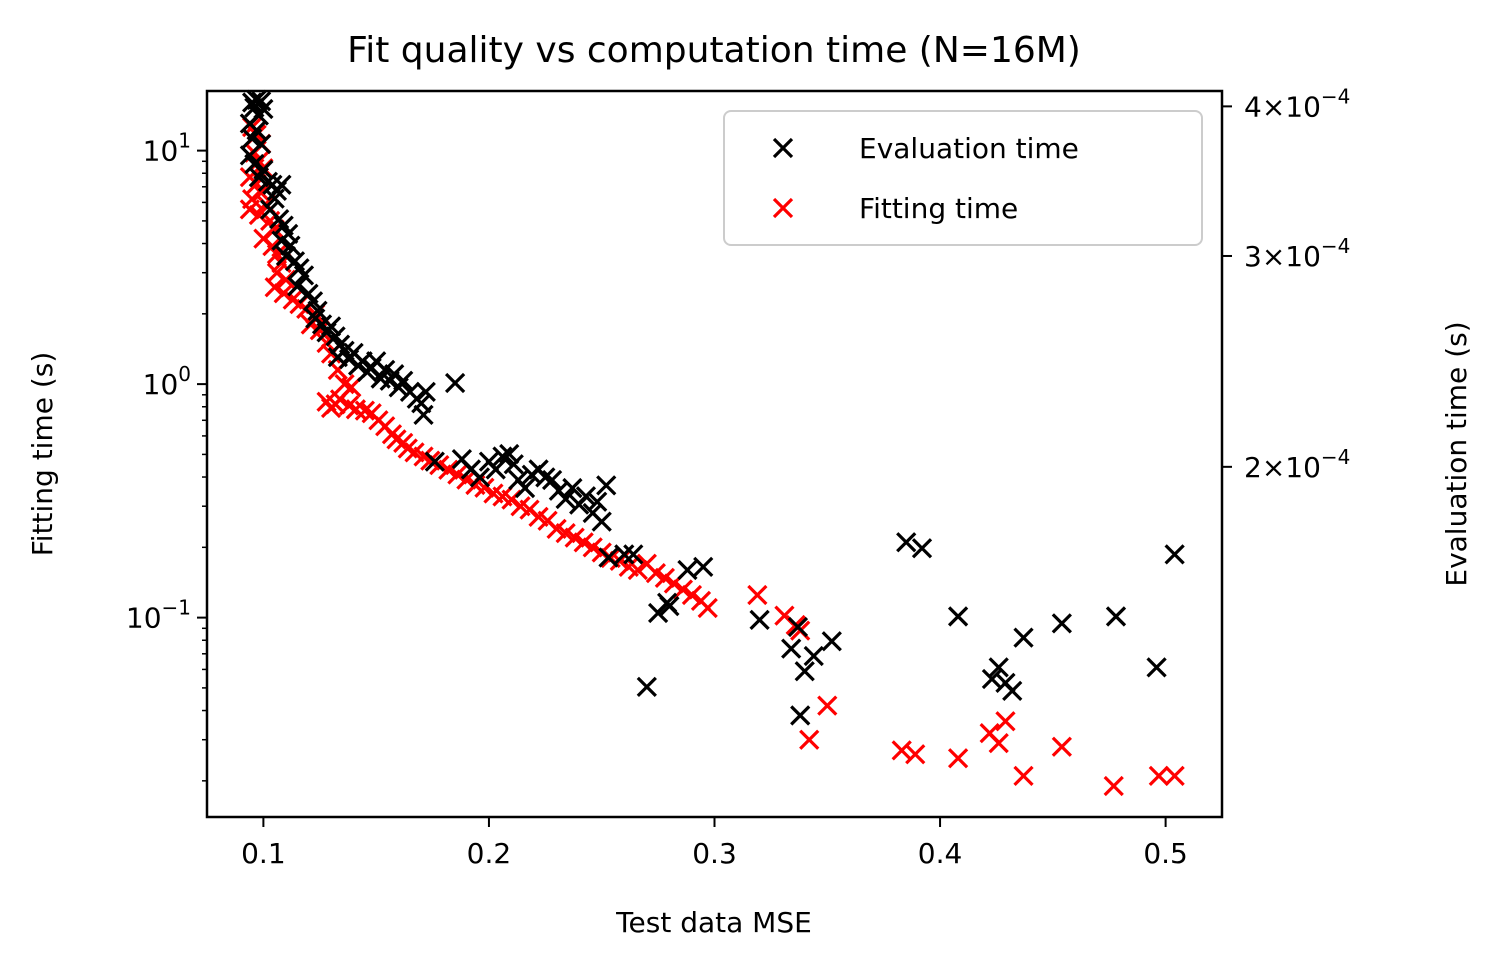 This screenshot has height=972, width=1496. I want to click on y-tick-label: 10⁻¹, so click(158, 615).